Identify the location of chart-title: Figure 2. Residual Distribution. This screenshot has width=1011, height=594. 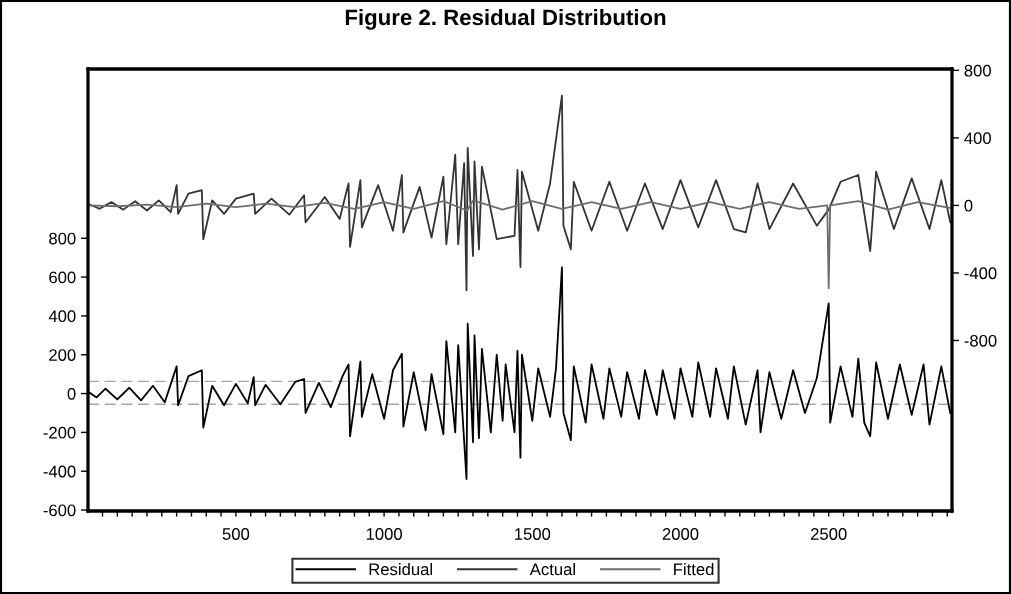
(505, 19).